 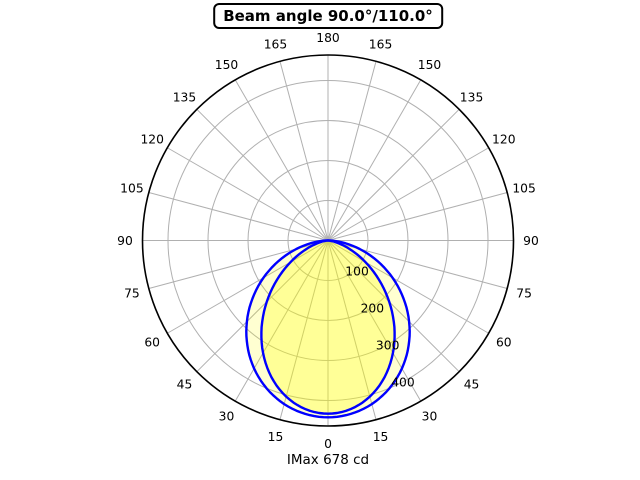 What do you see at coordinates (372, 308) in the screenshot?
I see `radial-tick-label: 200` at bounding box center [372, 308].